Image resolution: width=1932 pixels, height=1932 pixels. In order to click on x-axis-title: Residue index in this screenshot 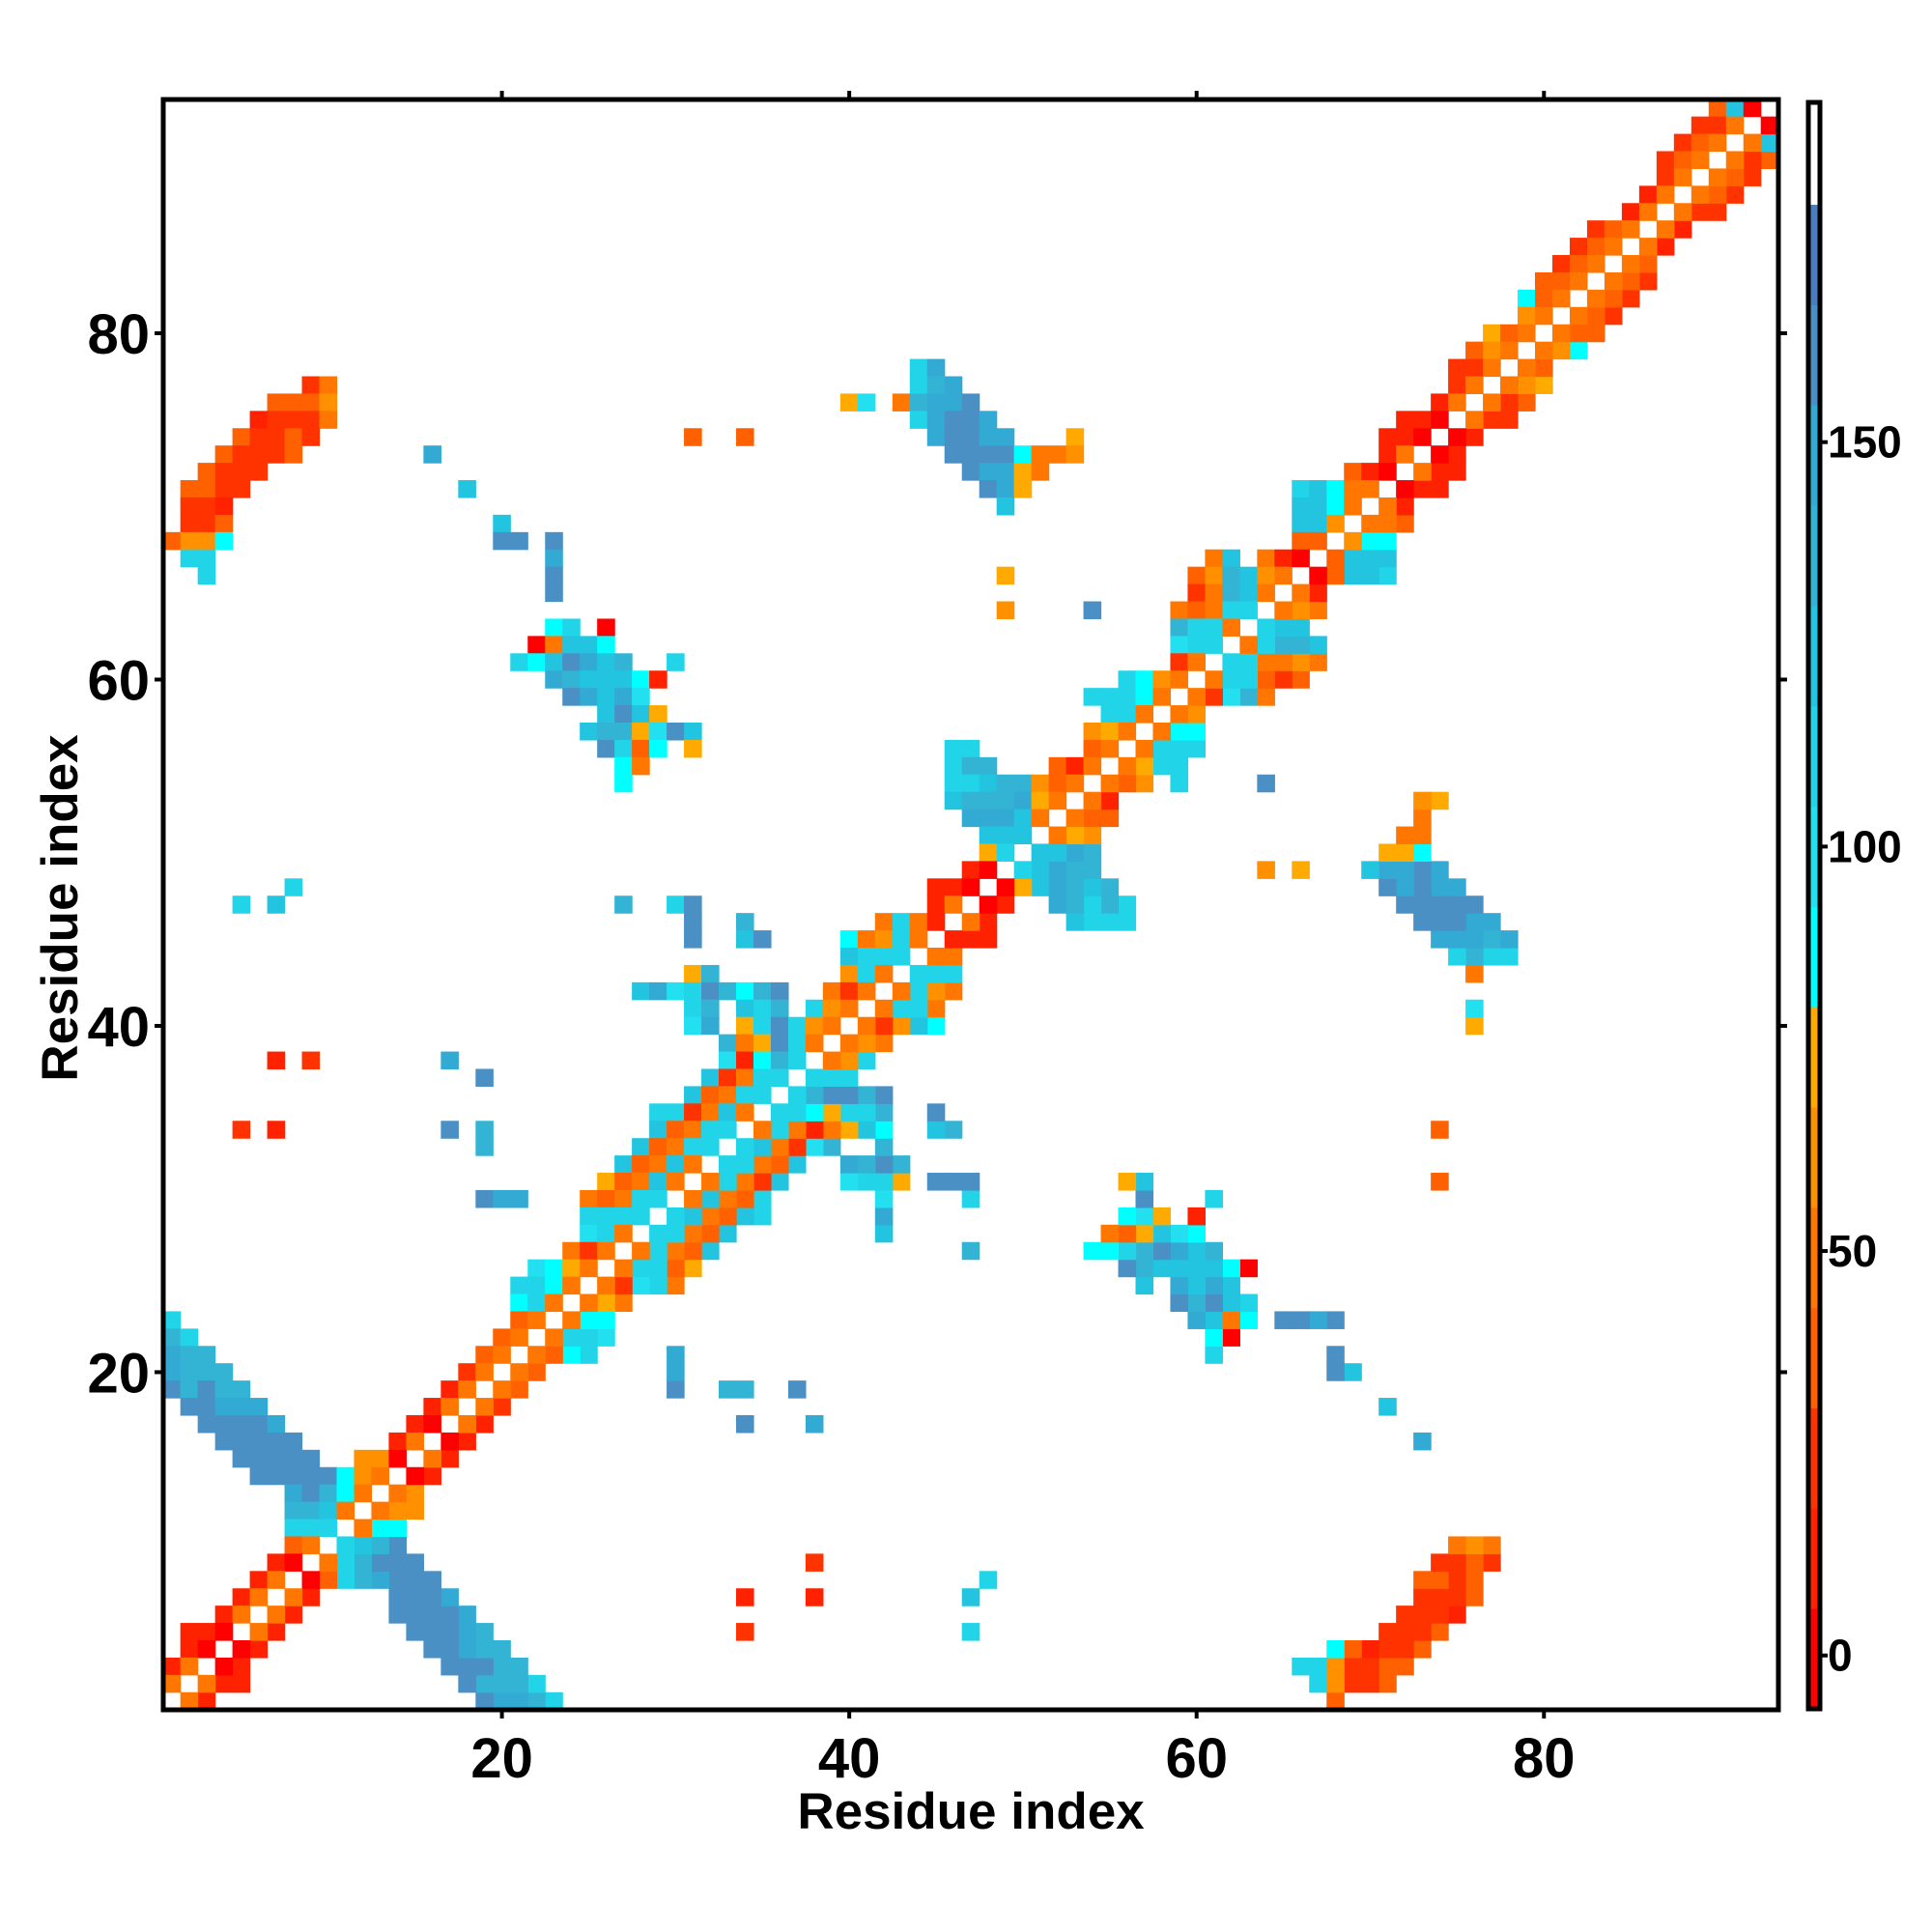, I will do `click(971, 1811)`.